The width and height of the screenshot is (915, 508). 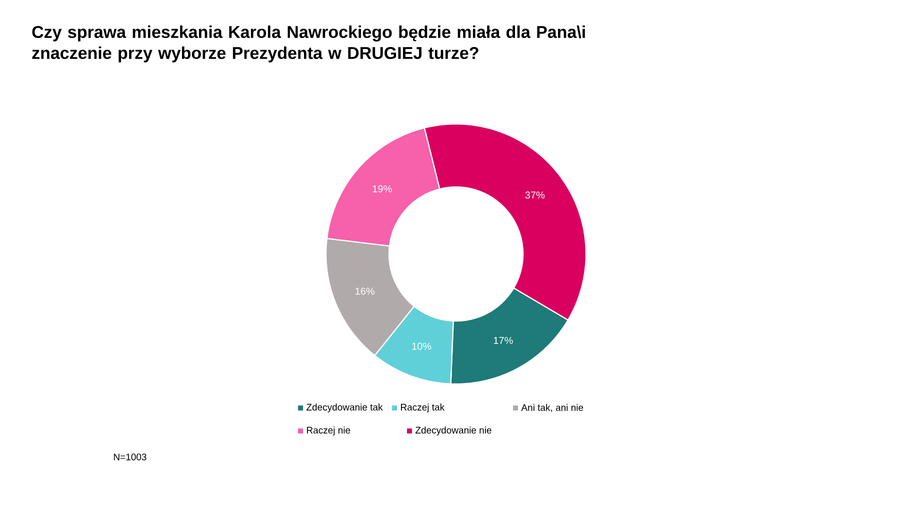 What do you see at coordinates (308, 44) in the screenshot?
I see `chart-title: Czy sprawa mieszkania Karola Nawrockiego będzie miała dla Pana\i znaczenie przy wyborze Prezydenta w DRUGIEJ turze?` at bounding box center [308, 44].